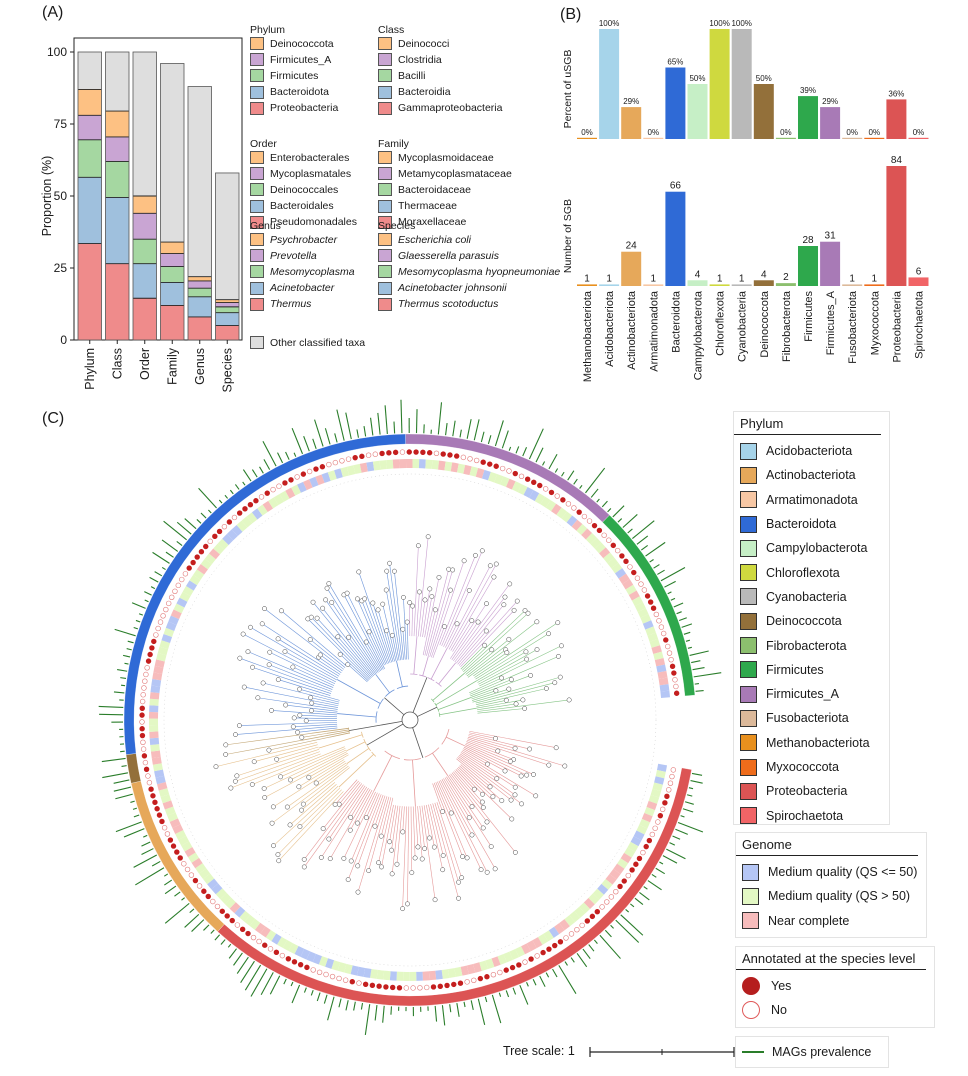 This screenshot has height=1076, width=968. What do you see at coordinates (452, 288) in the screenshot?
I see `legend-label: Acinetobacter johnsonii` at bounding box center [452, 288].